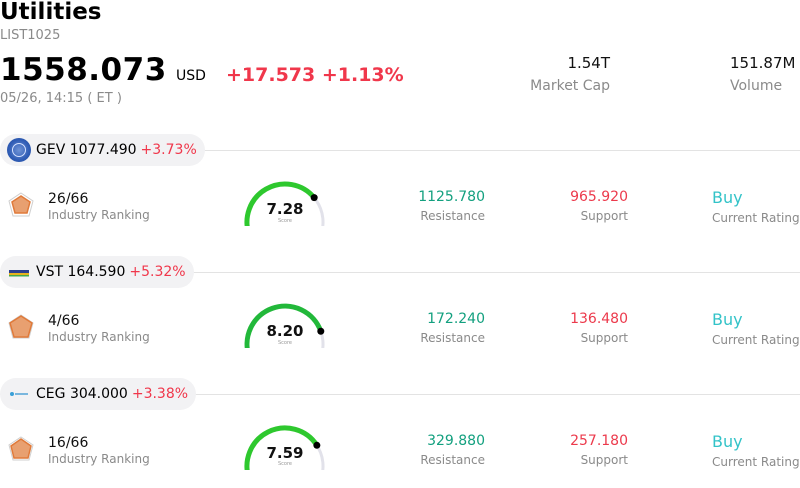 This screenshot has height=488, width=800. I want to click on ranking-value: 26/66, so click(68, 199).